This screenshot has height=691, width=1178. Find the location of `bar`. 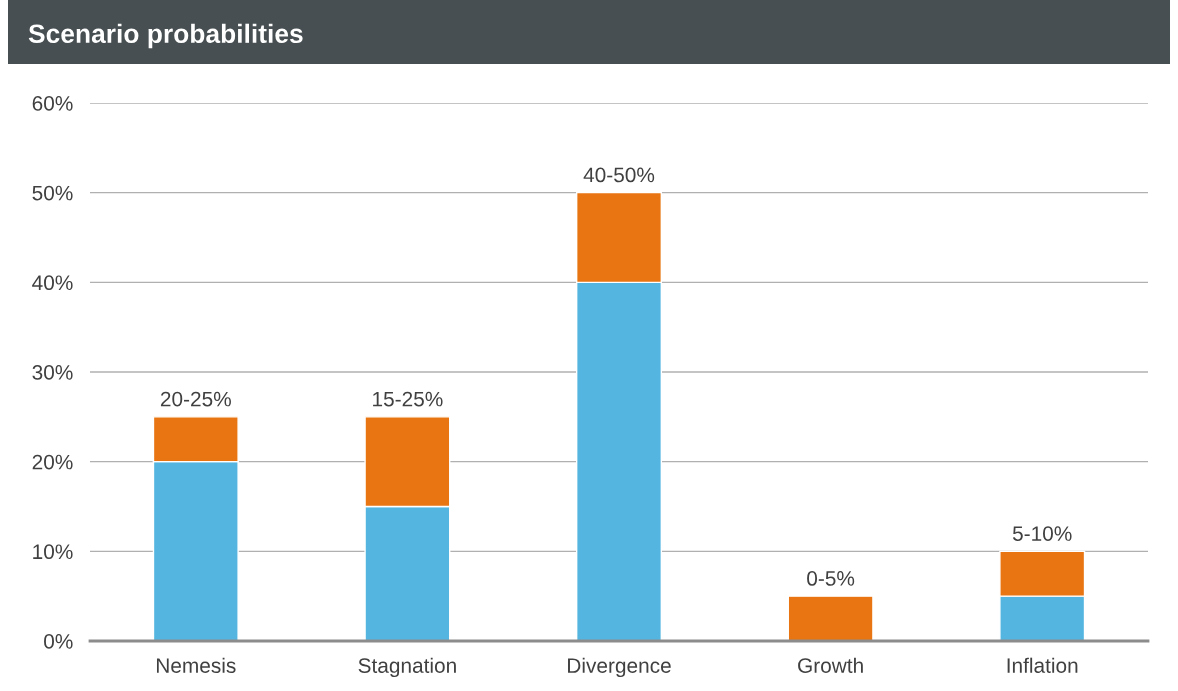

bar is located at coordinates (830, 618).